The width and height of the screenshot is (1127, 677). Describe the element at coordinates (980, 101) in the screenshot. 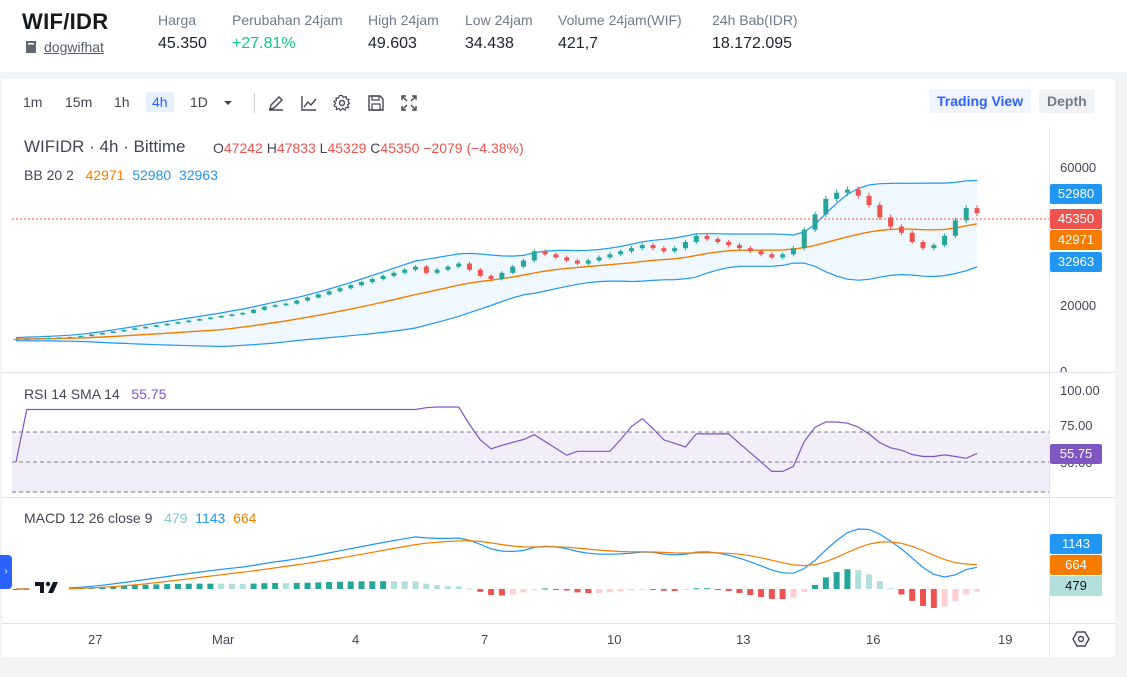

I see `tab-trading-view: Trading View` at that location.